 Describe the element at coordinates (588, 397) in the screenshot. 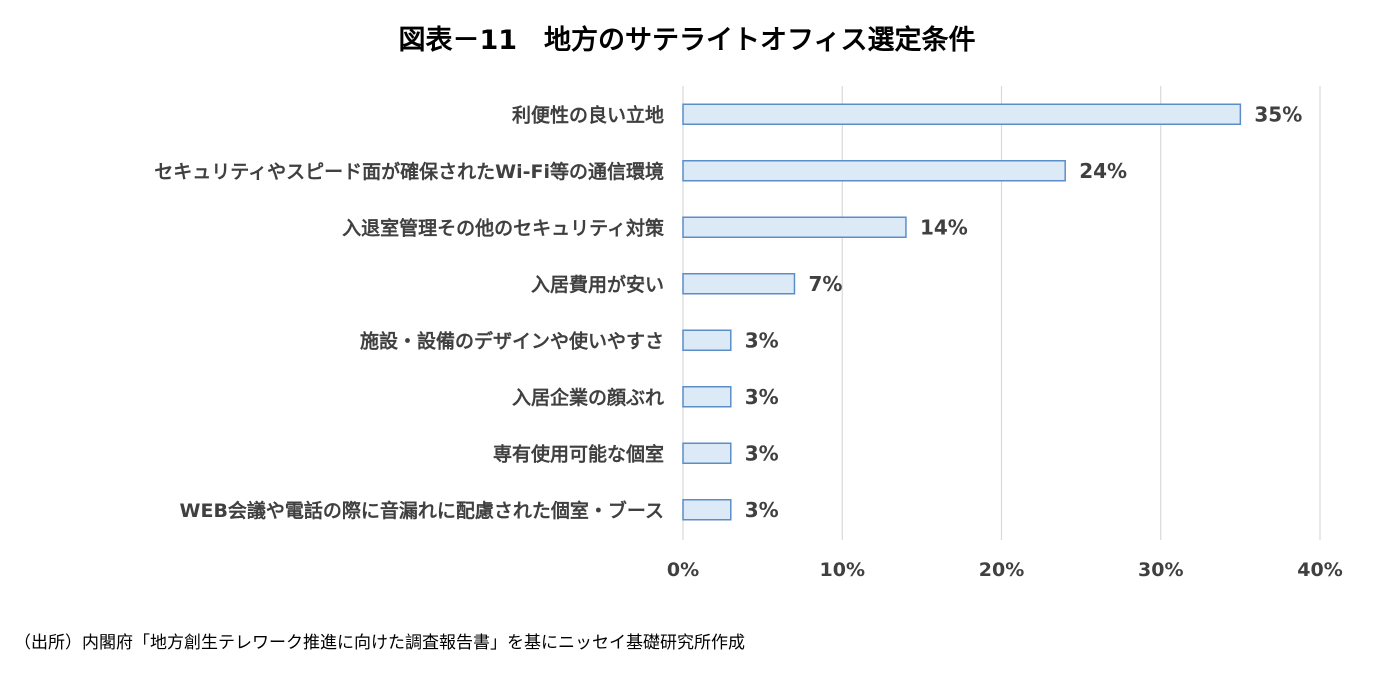

I see `category-label: 入居企業の顔ぶれ` at that location.